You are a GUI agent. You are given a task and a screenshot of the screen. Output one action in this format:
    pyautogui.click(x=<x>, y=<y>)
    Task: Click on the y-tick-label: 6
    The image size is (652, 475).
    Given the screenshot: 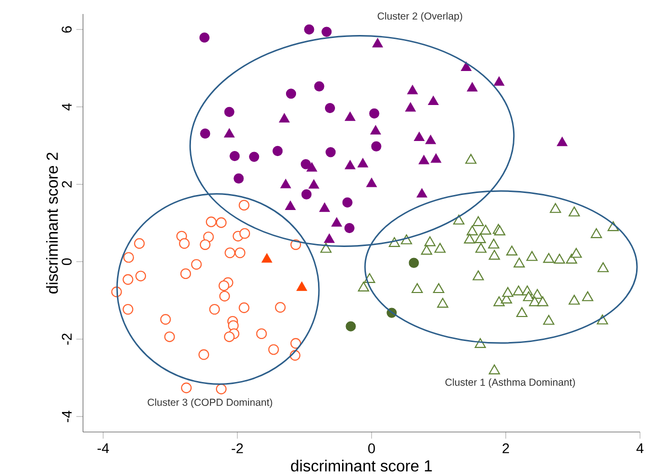 What is the action you would take?
    pyautogui.click(x=67, y=29)
    